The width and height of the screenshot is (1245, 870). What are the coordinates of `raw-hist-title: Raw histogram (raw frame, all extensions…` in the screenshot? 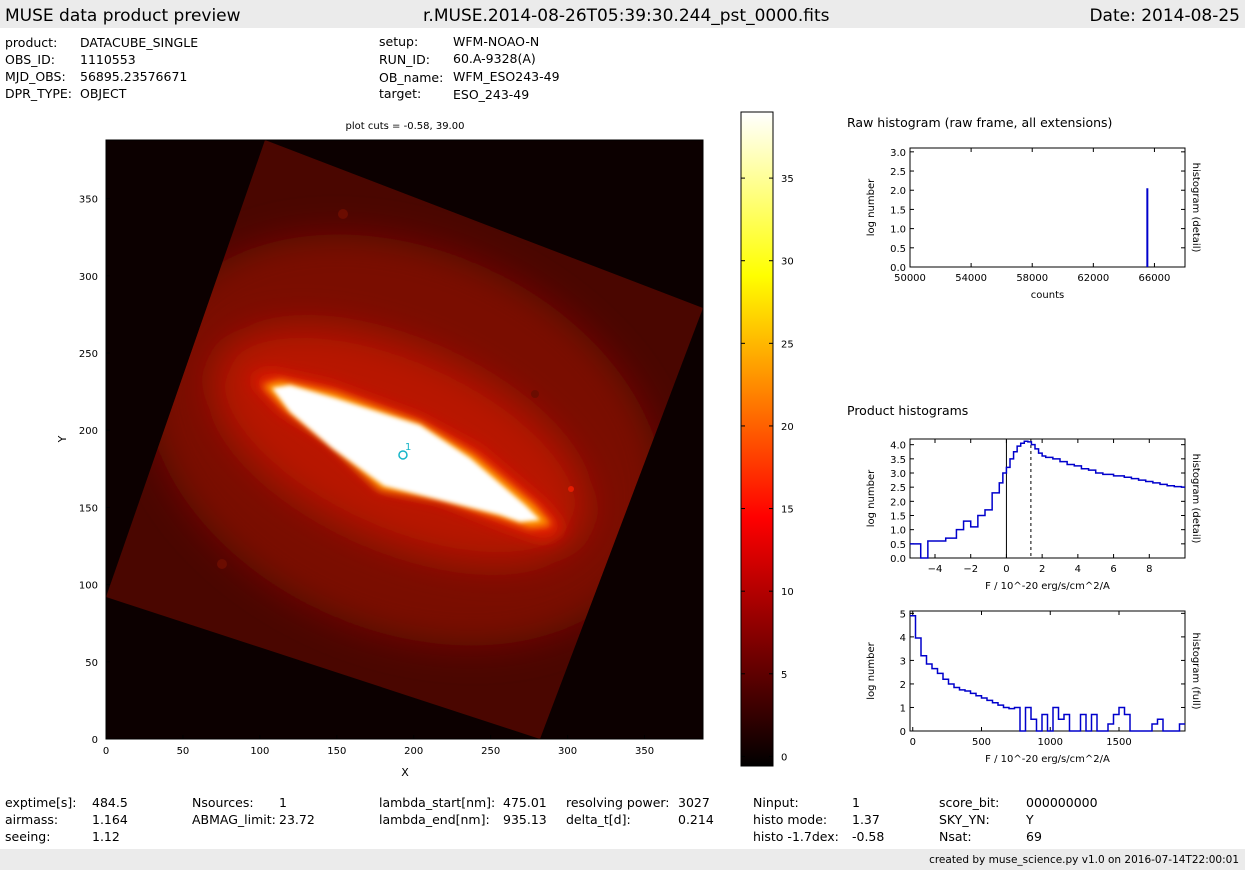 It's located at (979, 122).